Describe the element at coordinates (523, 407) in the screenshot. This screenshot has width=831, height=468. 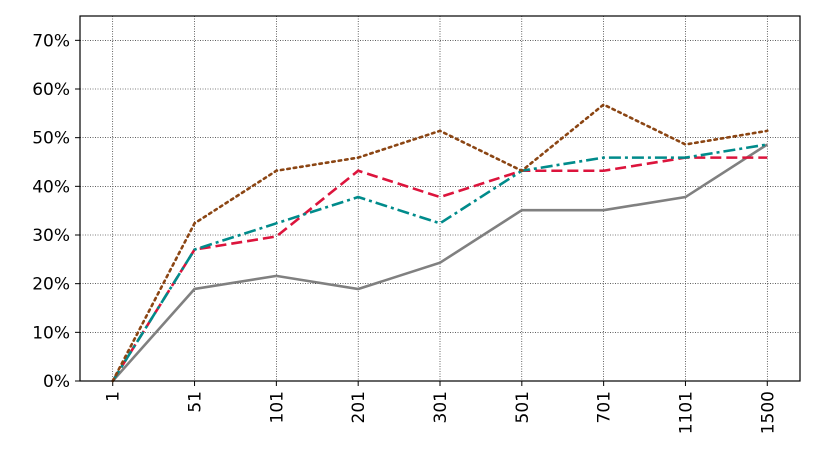
I see `x-tick-label: 501` at that location.